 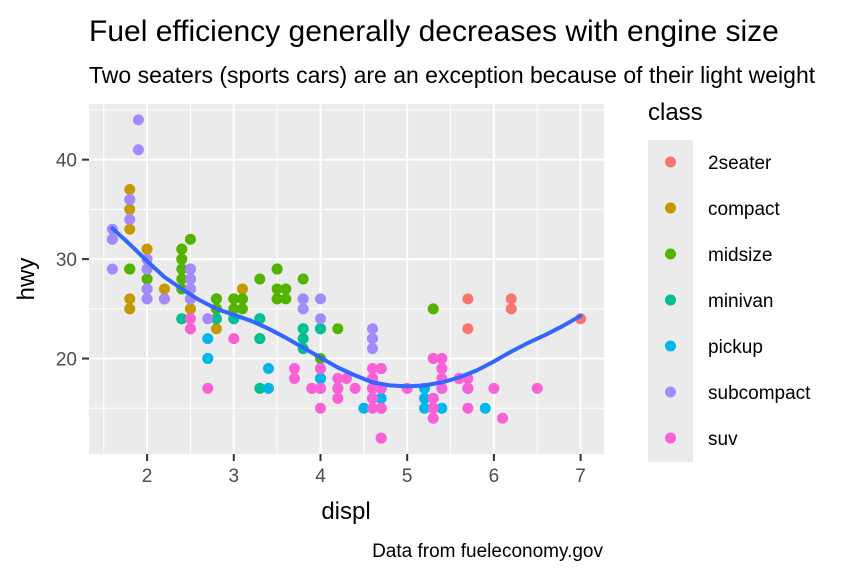 I want to click on x-tick-label: 3, so click(x=234, y=476).